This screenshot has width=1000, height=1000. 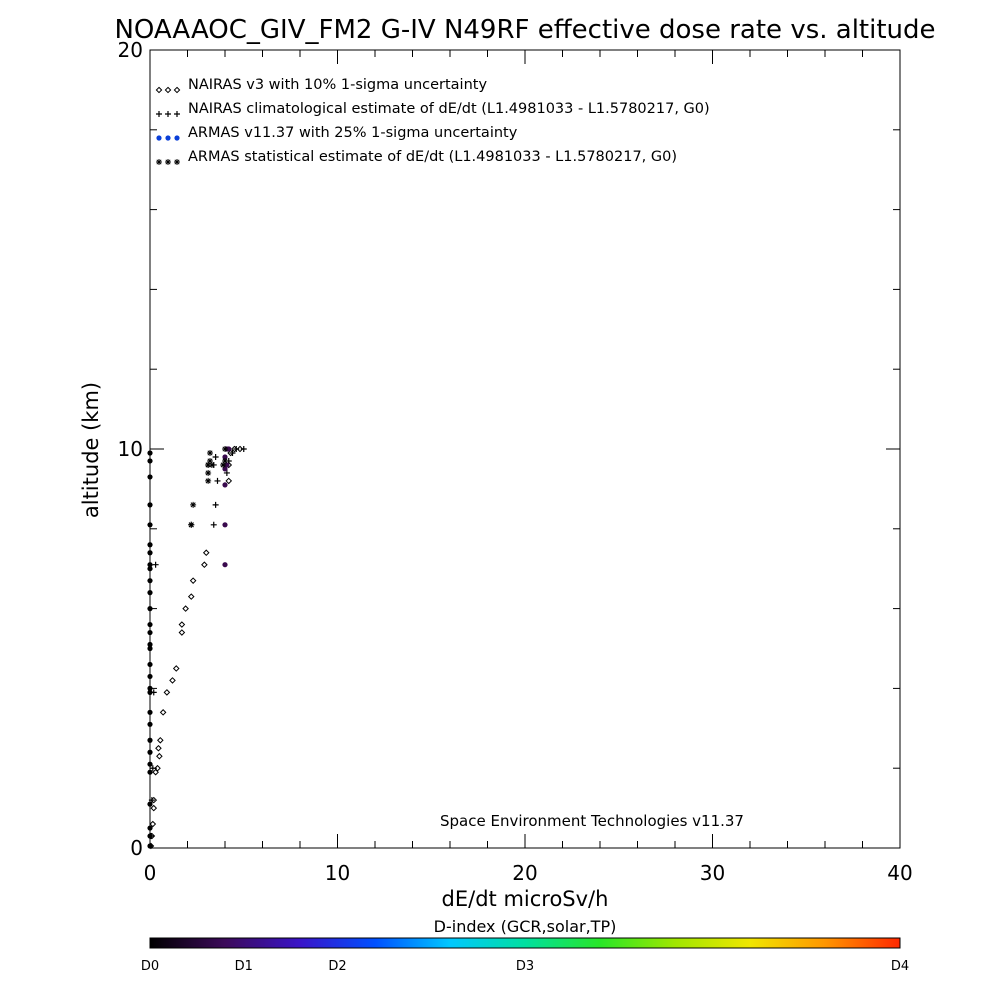 I want to click on x-tick-label: 0, so click(x=150, y=873).